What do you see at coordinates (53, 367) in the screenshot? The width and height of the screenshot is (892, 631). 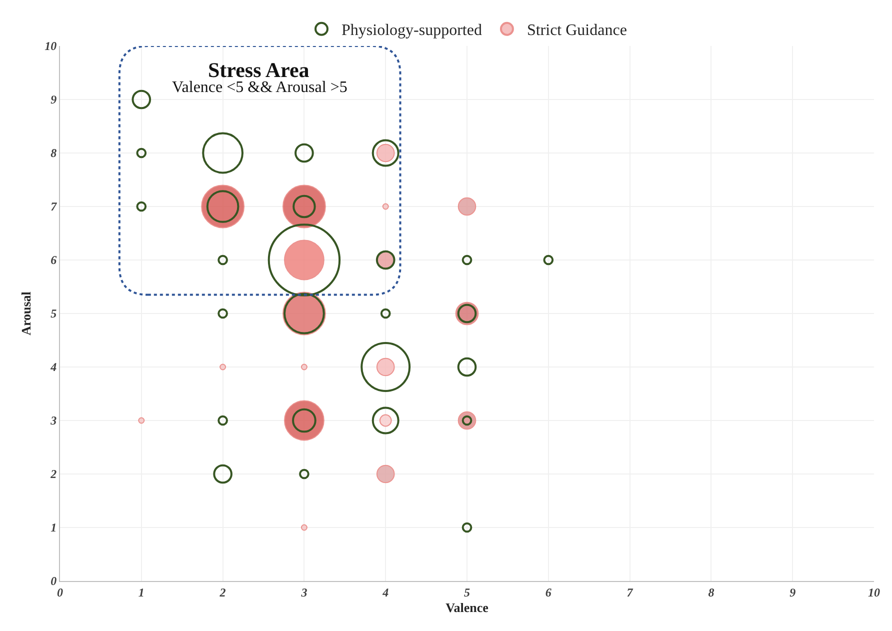 I see `y-tick-label: 4` at bounding box center [53, 367].